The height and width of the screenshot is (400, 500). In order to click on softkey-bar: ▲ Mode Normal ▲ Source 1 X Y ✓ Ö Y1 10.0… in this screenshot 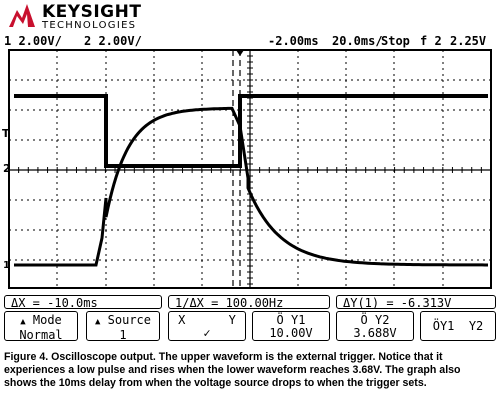, I will do `click(250, 326)`.